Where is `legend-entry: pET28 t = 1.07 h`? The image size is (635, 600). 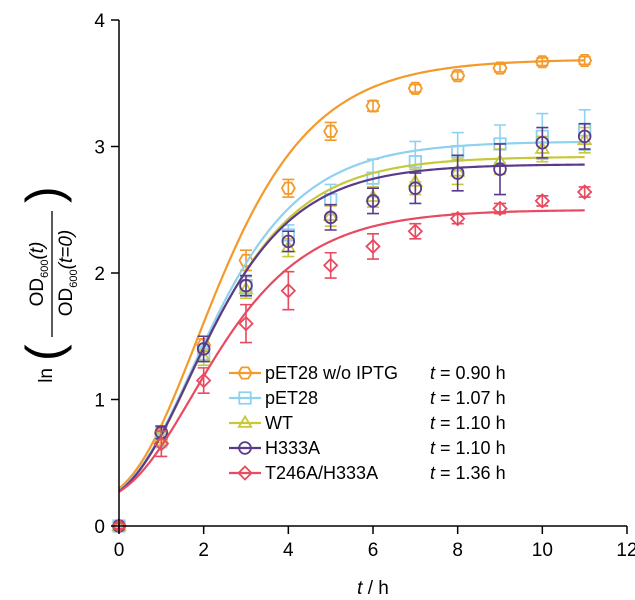
legend-entry: pET28 t = 1.07 h is located at coordinates (367, 398).